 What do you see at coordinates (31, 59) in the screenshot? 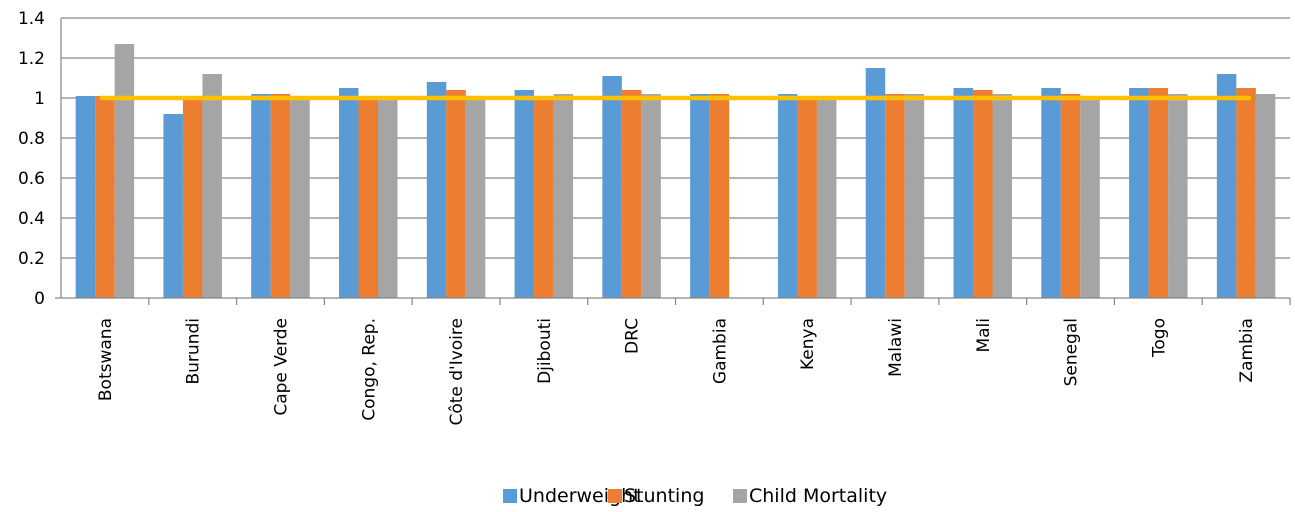
I see `y-tick-label: 1.2` at bounding box center [31, 59].